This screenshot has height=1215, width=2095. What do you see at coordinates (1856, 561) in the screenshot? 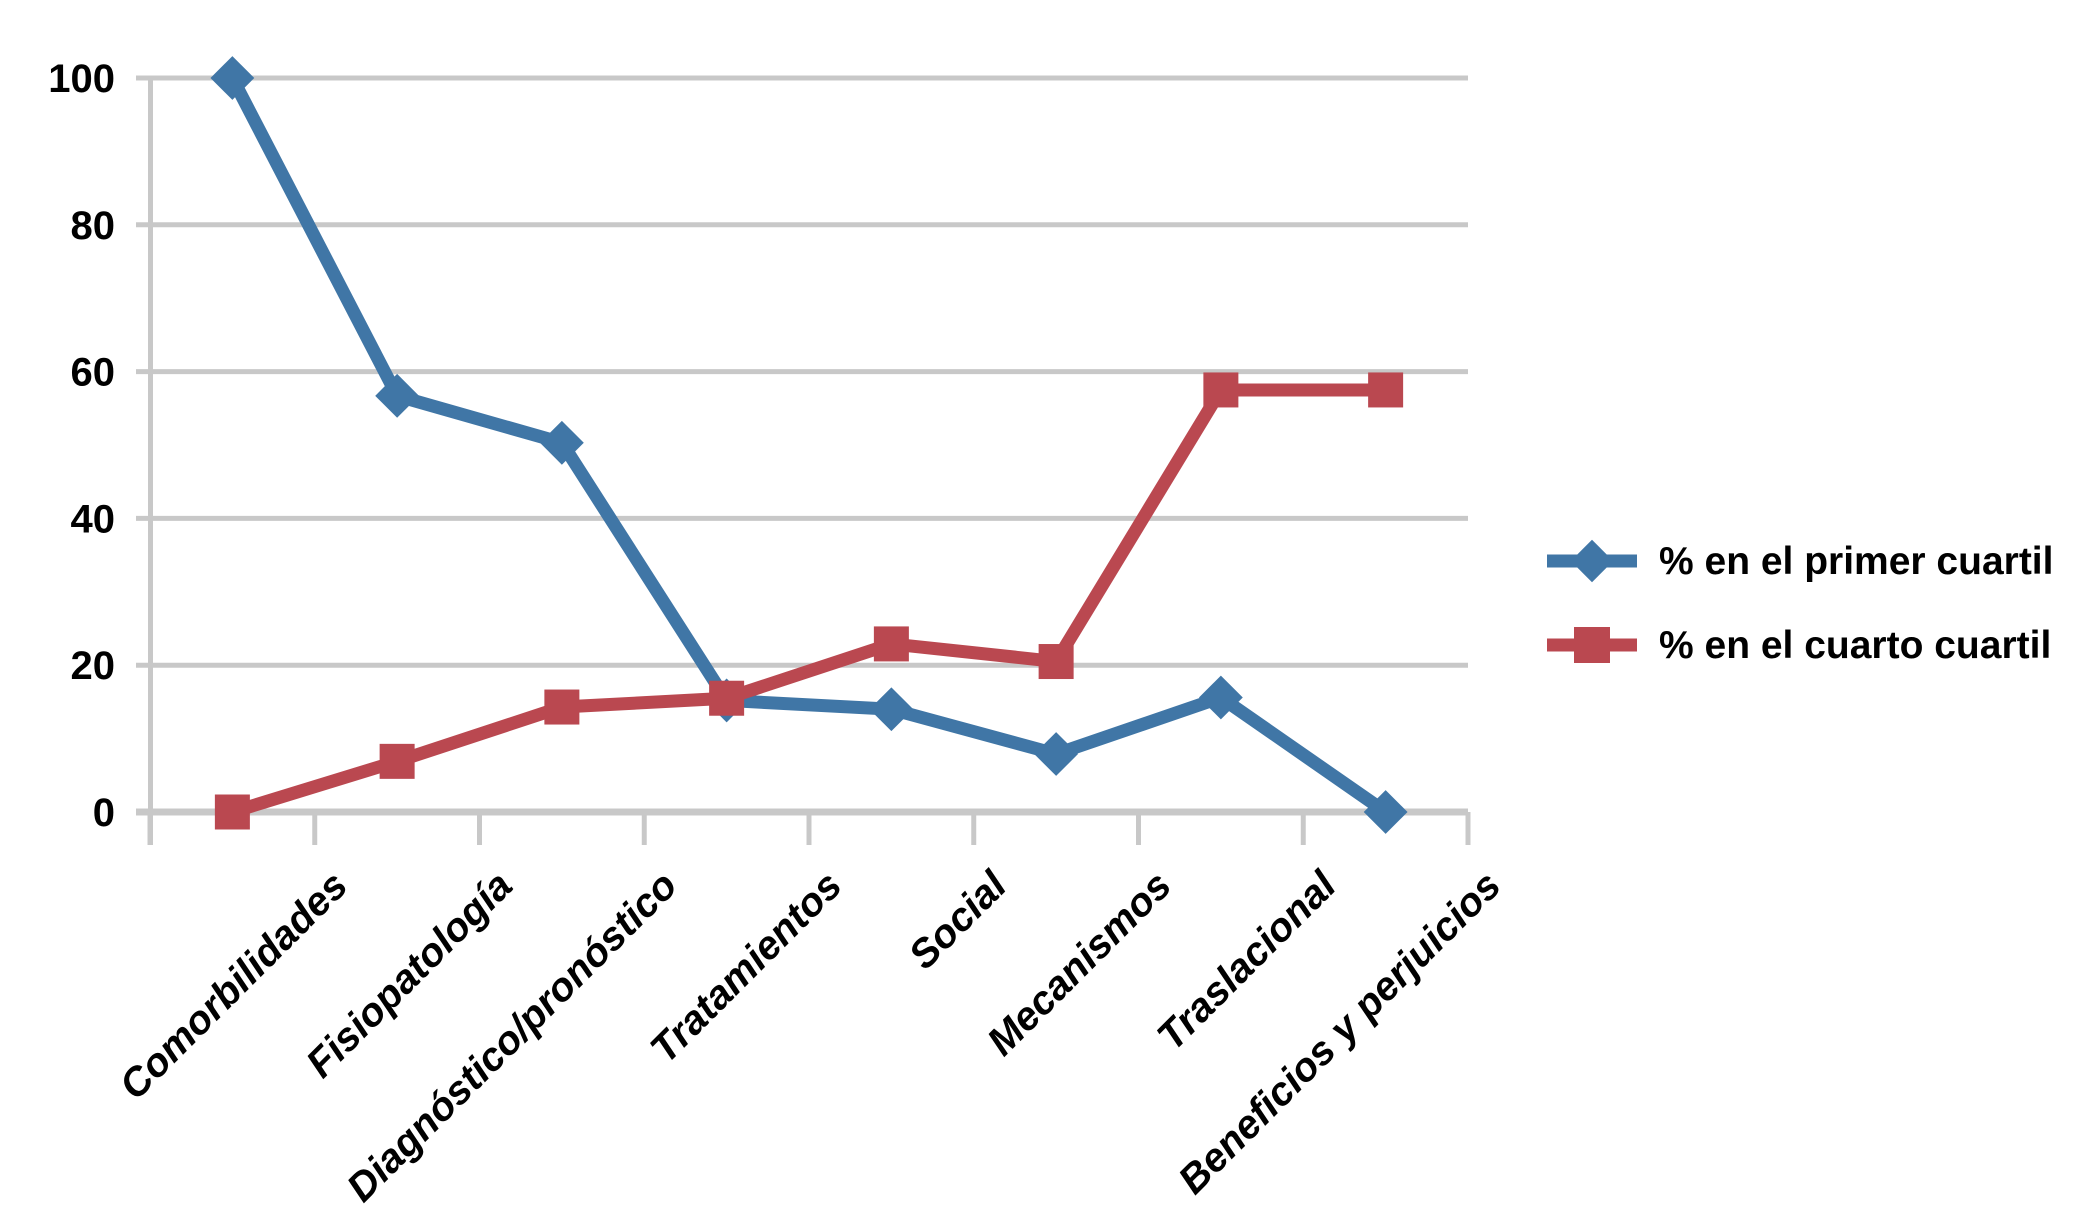
I see `legend-label-primer-cuartil: % en el primer cuartil` at bounding box center [1856, 561].